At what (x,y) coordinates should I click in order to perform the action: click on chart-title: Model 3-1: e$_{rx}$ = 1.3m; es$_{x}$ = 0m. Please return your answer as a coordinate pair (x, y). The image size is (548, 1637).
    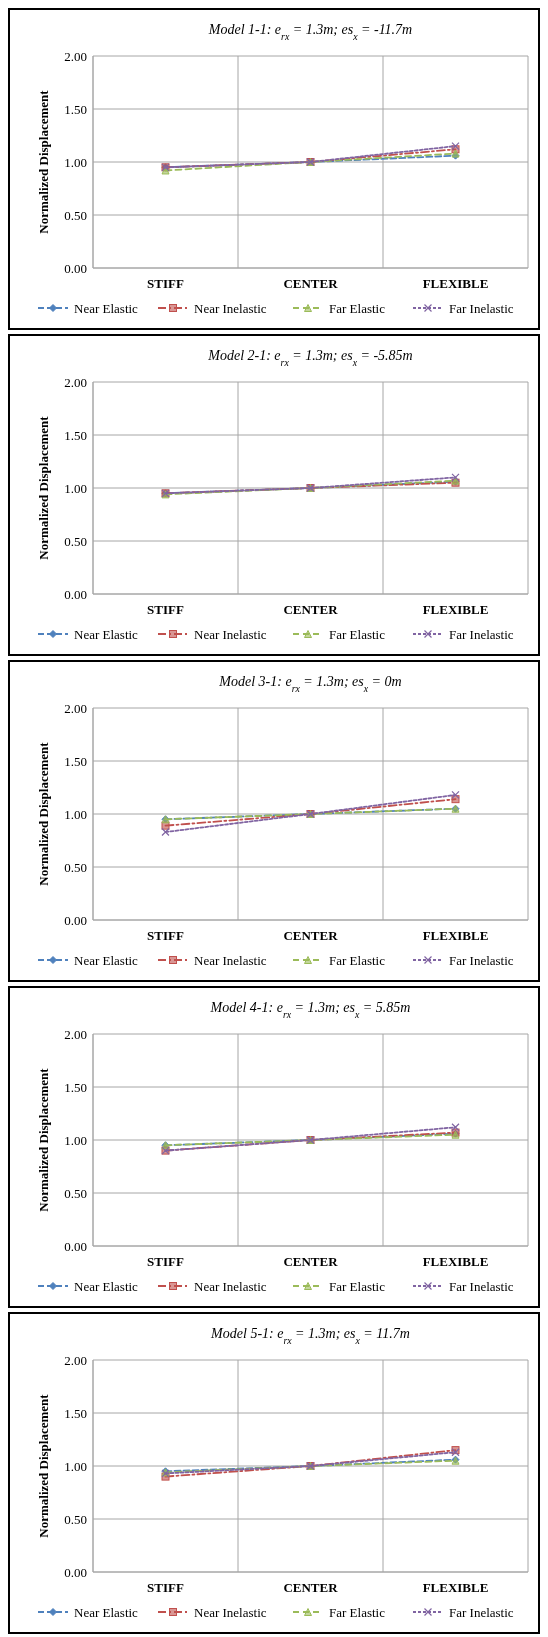
    Looking at the image, I should click on (310, 684).